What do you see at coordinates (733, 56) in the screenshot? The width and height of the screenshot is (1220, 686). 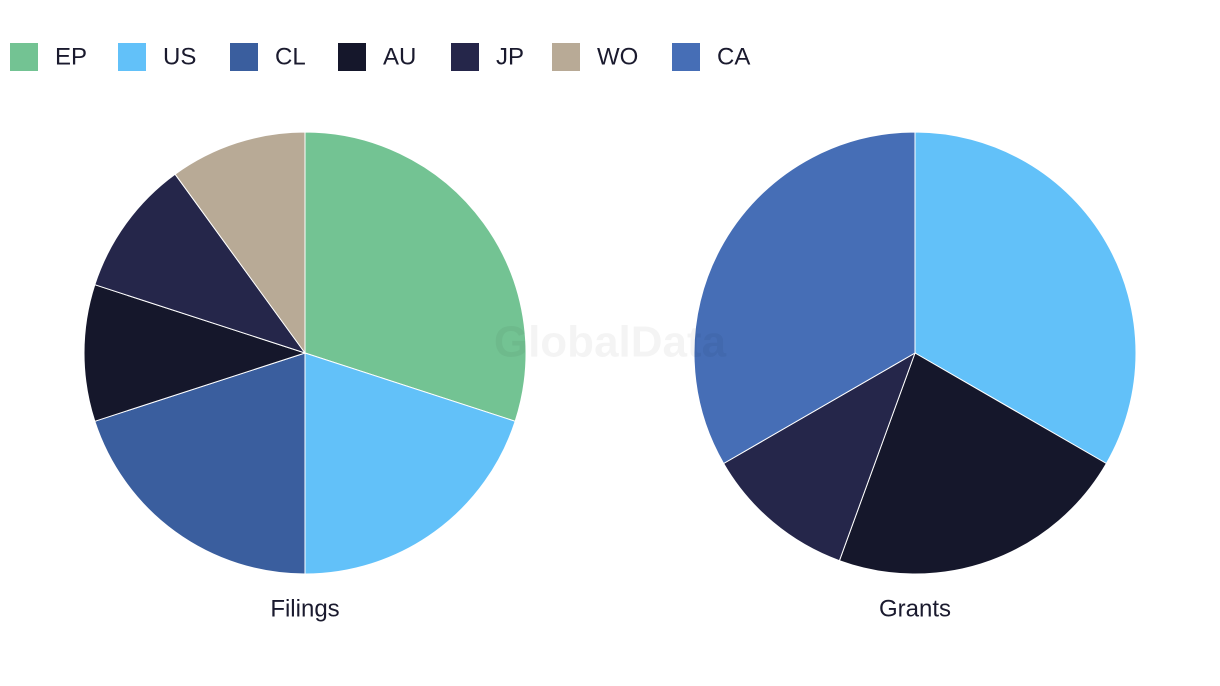 I see `legend-label: CA` at bounding box center [733, 56].